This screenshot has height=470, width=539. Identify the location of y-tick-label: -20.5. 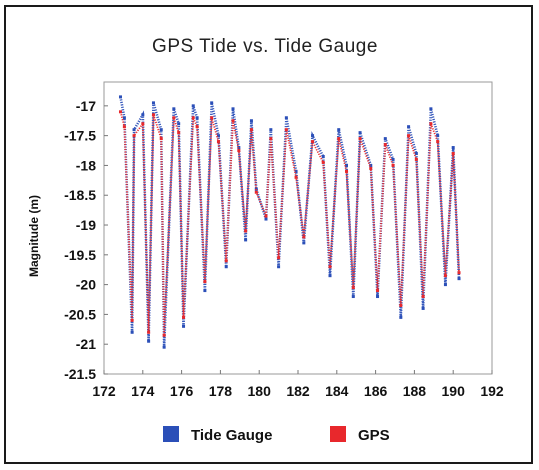
(80, 314).